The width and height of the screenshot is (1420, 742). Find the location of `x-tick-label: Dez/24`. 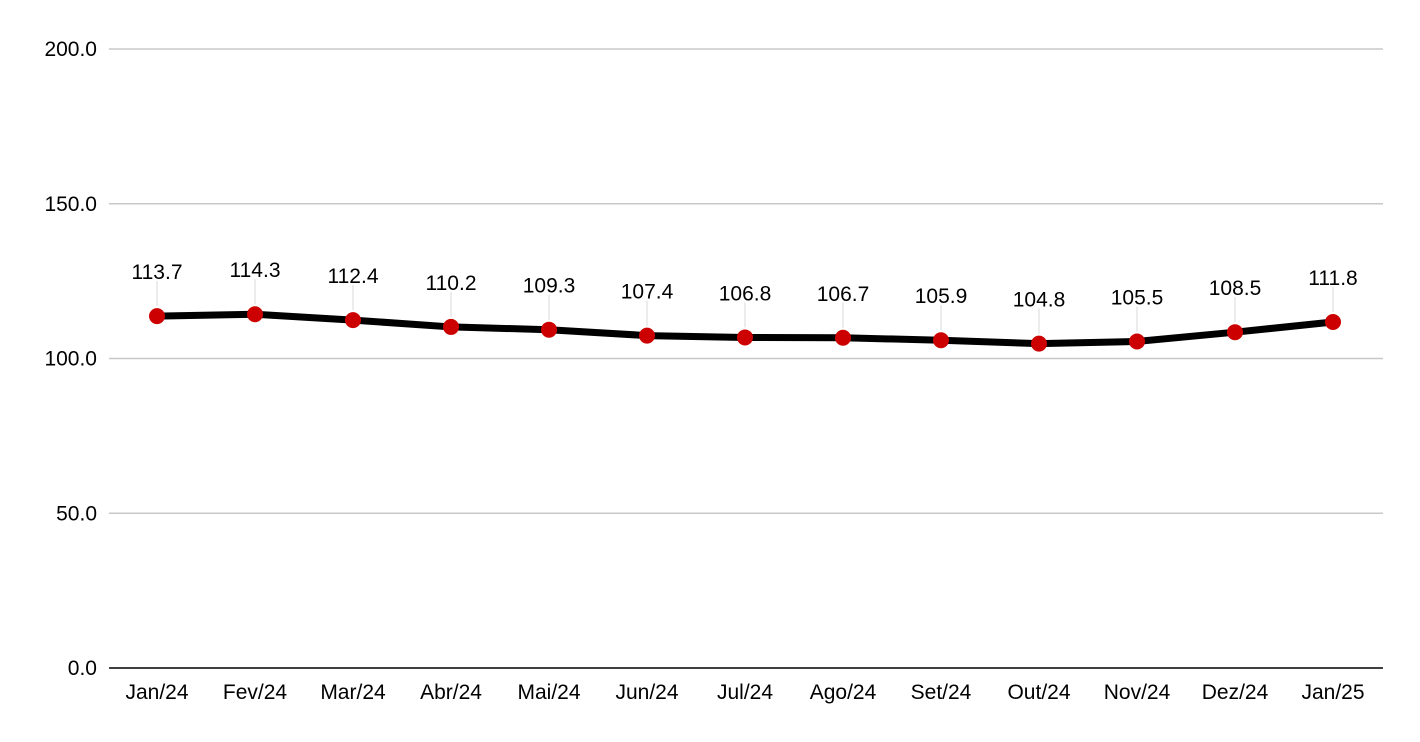

x-tick-label: Dez/24 is located at coordinates (1235, 692).